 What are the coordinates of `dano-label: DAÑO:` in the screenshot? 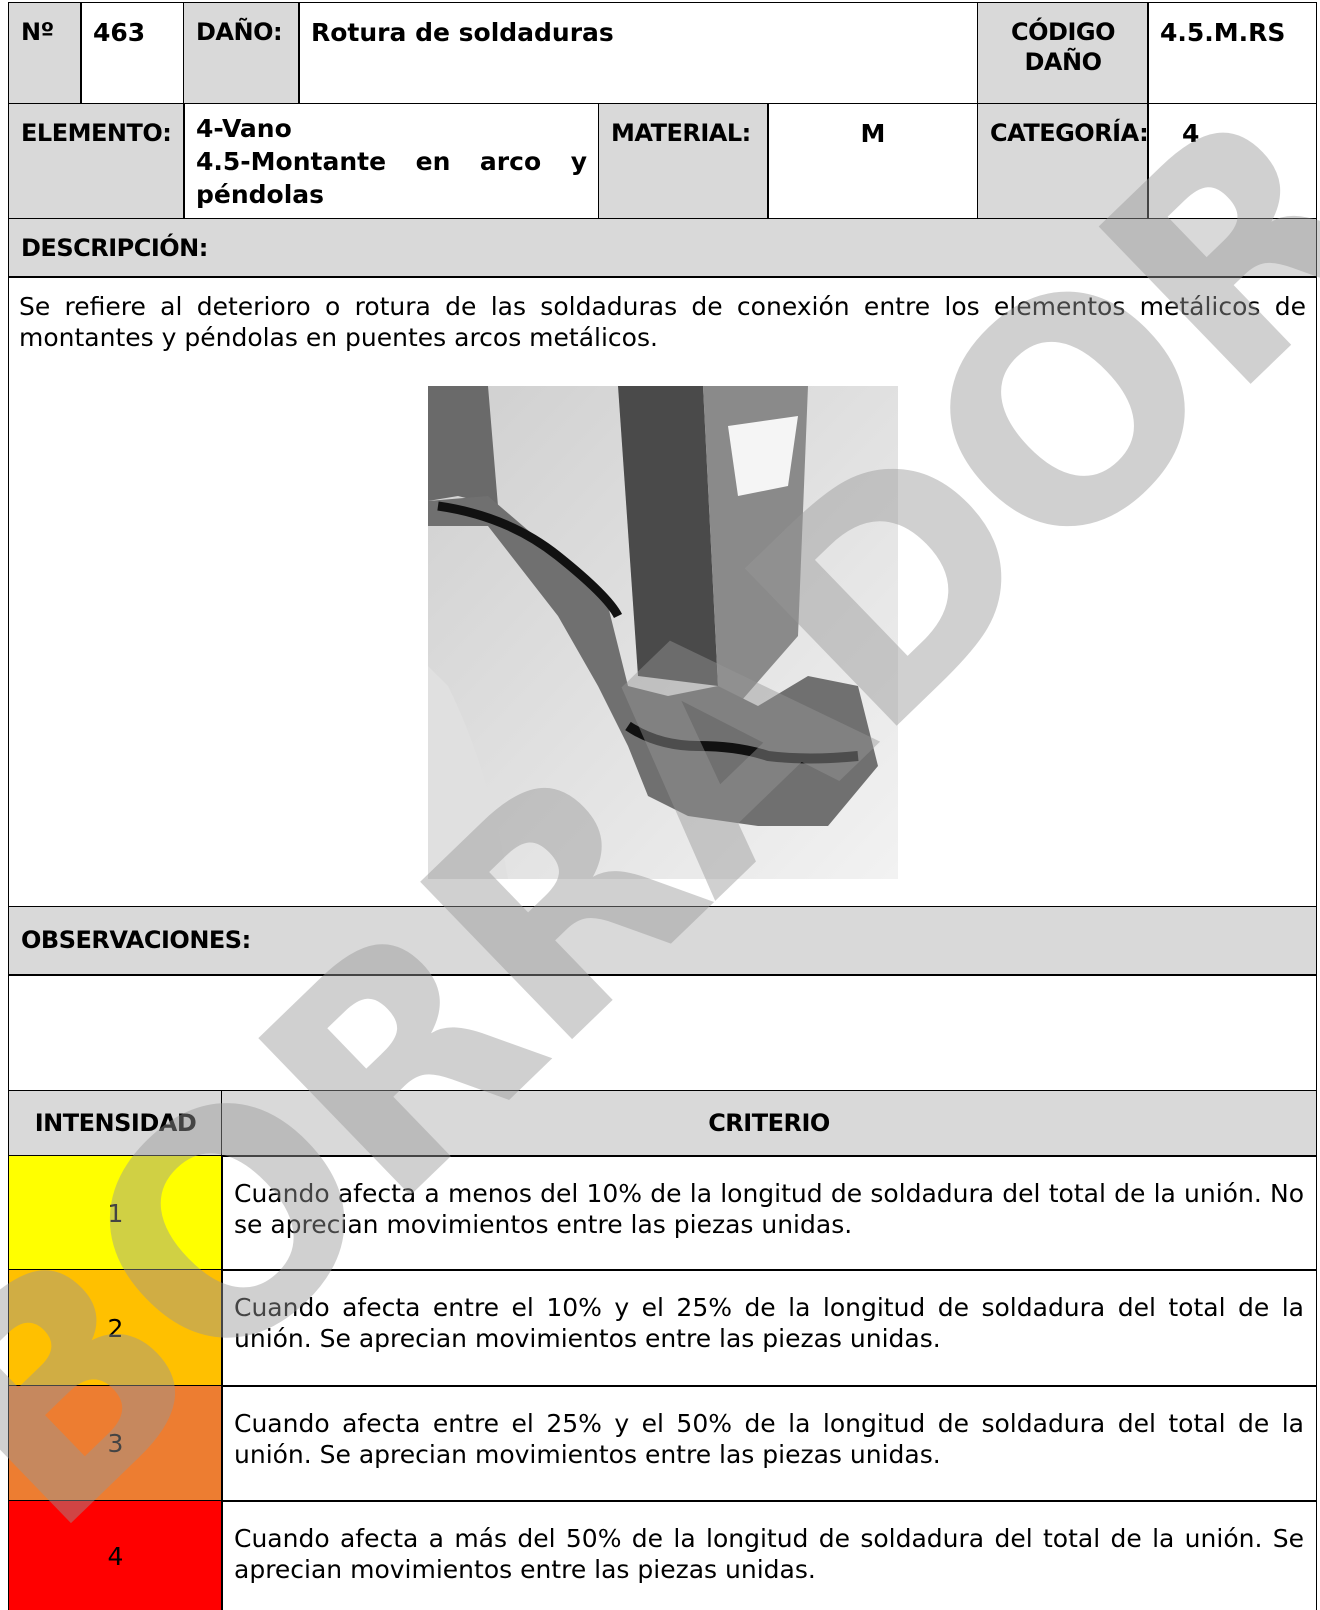 It's located at (241, 53).